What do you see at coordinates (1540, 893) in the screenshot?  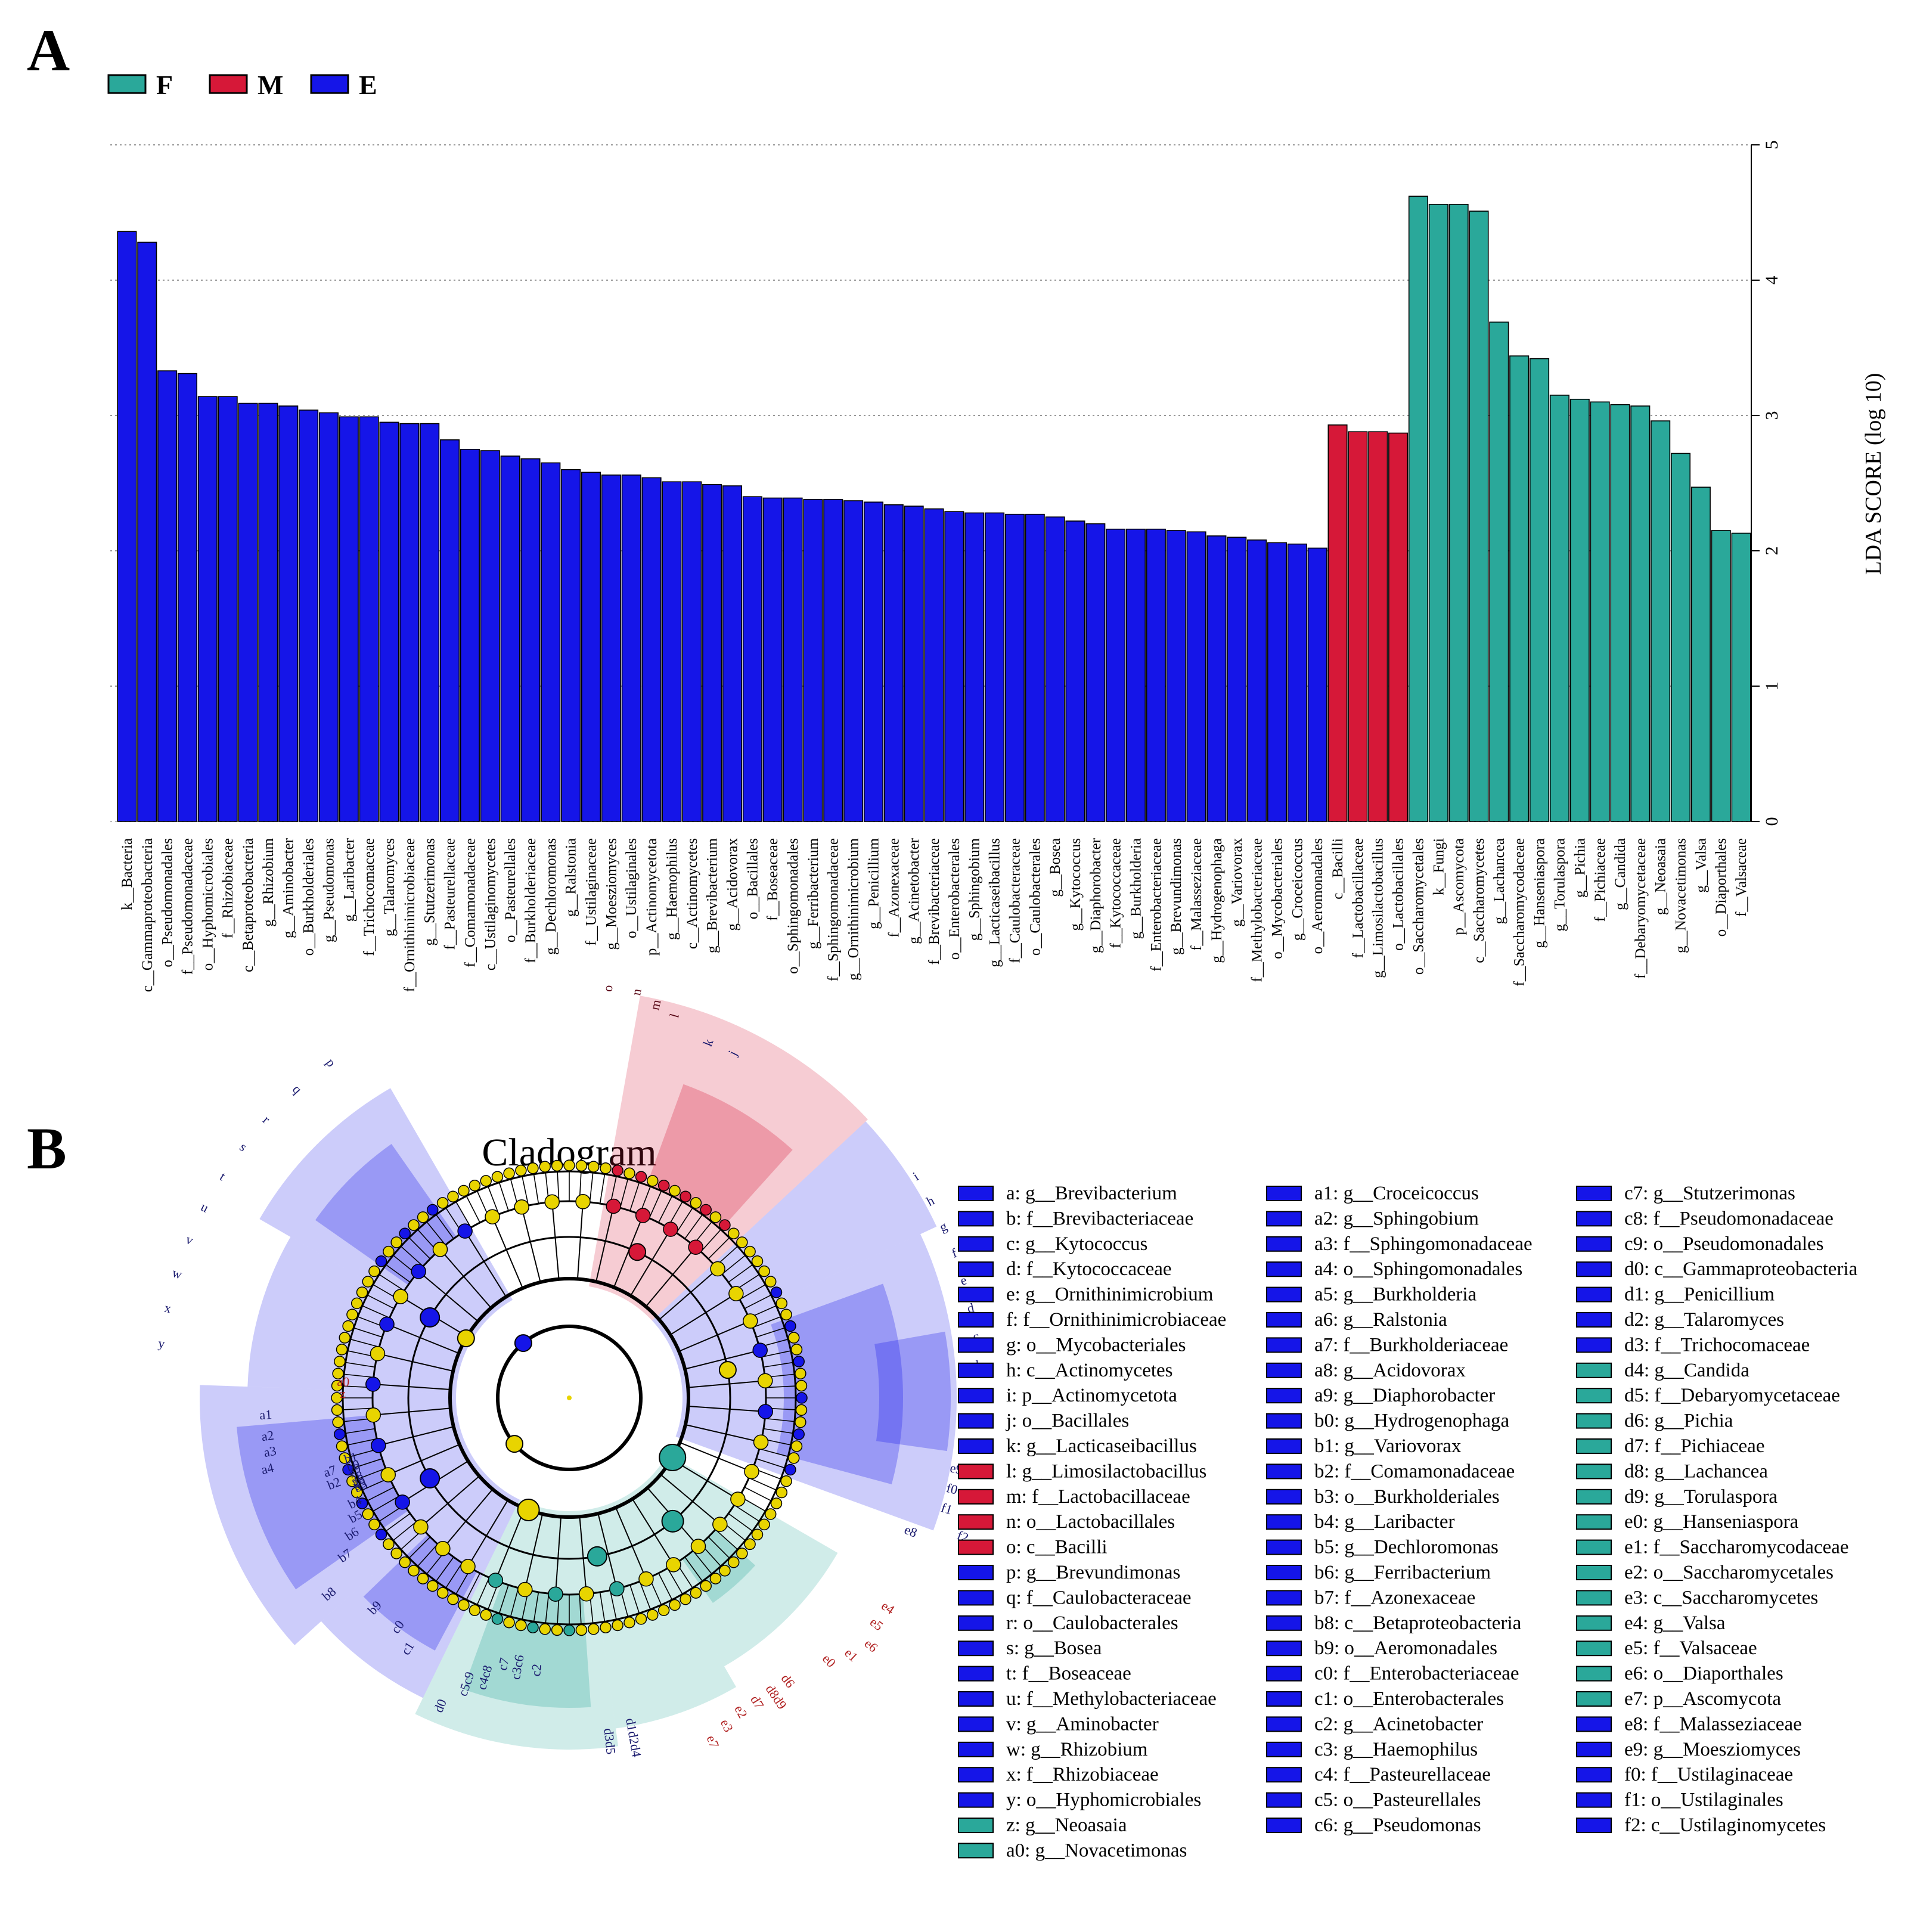 I see `x-tick-label: g__Hanseniaspora` at bounding box center [1540, 893].